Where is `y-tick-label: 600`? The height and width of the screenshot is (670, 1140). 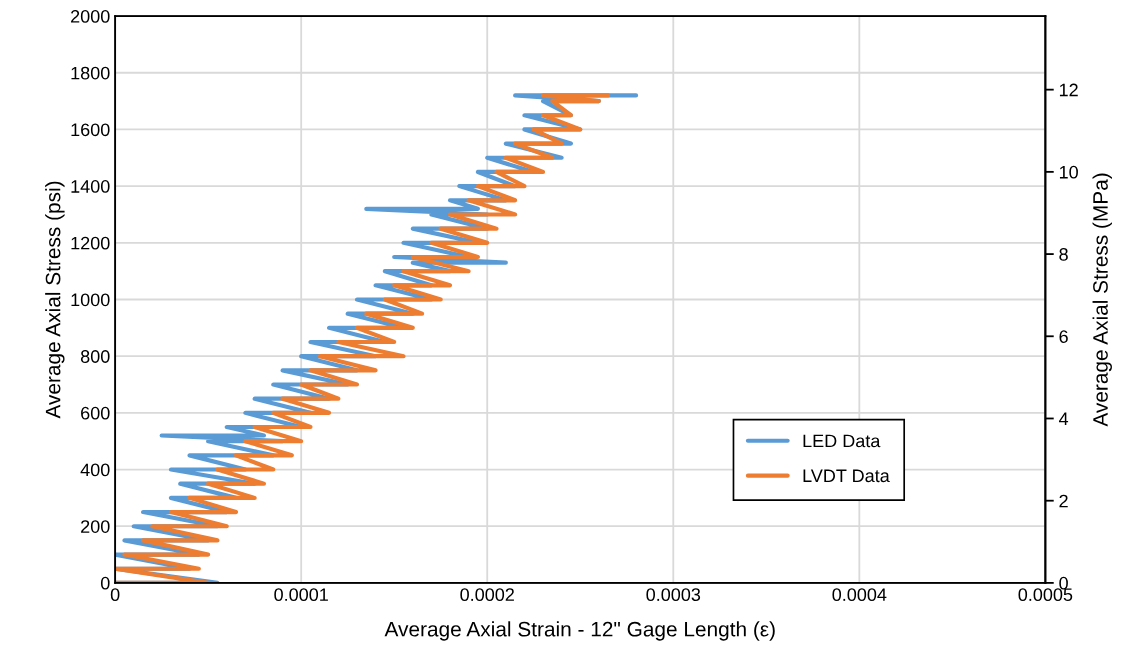 y-tick-label: 600 is located at coordinates (95, 413).